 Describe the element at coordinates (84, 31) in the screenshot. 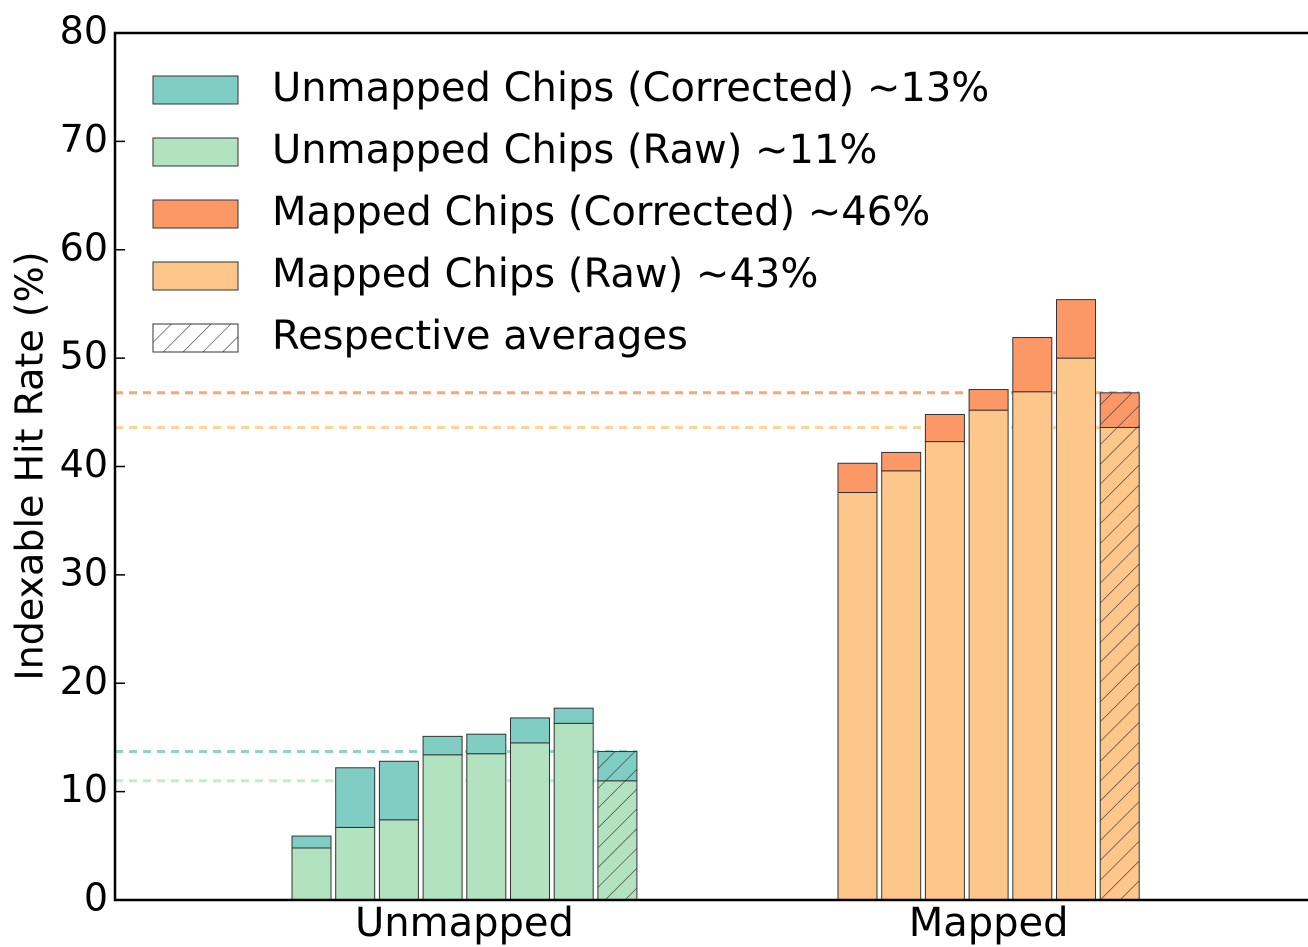

I see `y-tick-label: 80` at that location.